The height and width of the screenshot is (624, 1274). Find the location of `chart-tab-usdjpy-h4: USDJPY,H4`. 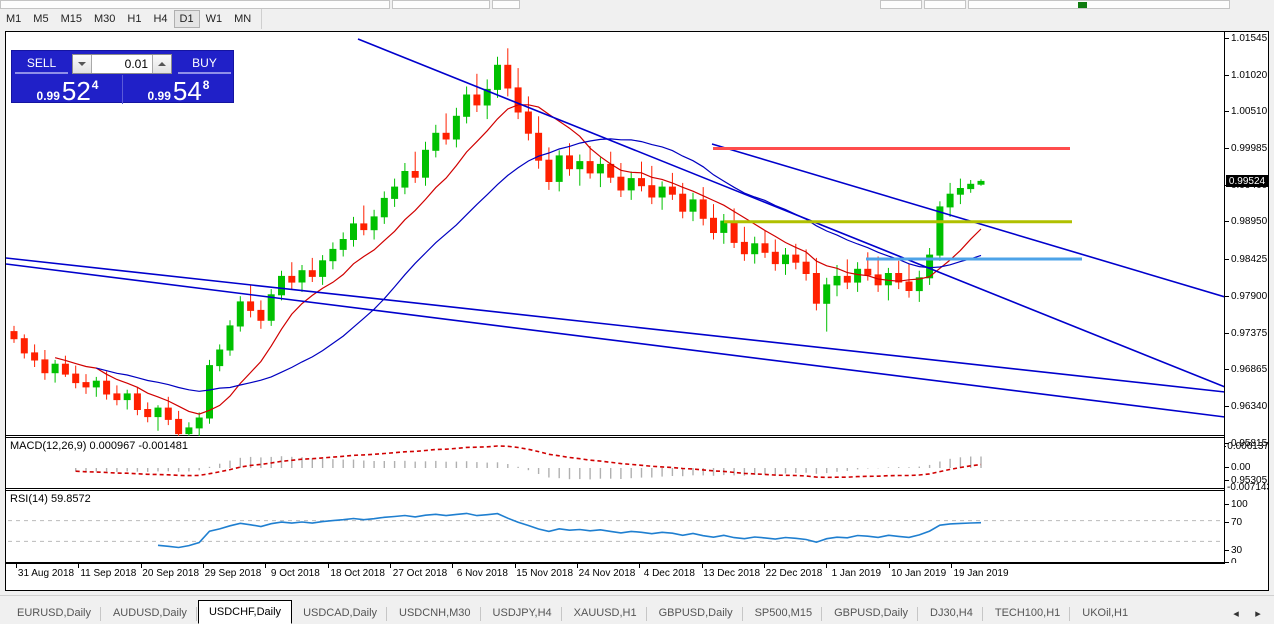

chart-tab-usdjpy-h4: USDJPY,H4 is located at coordinates (522, 613).